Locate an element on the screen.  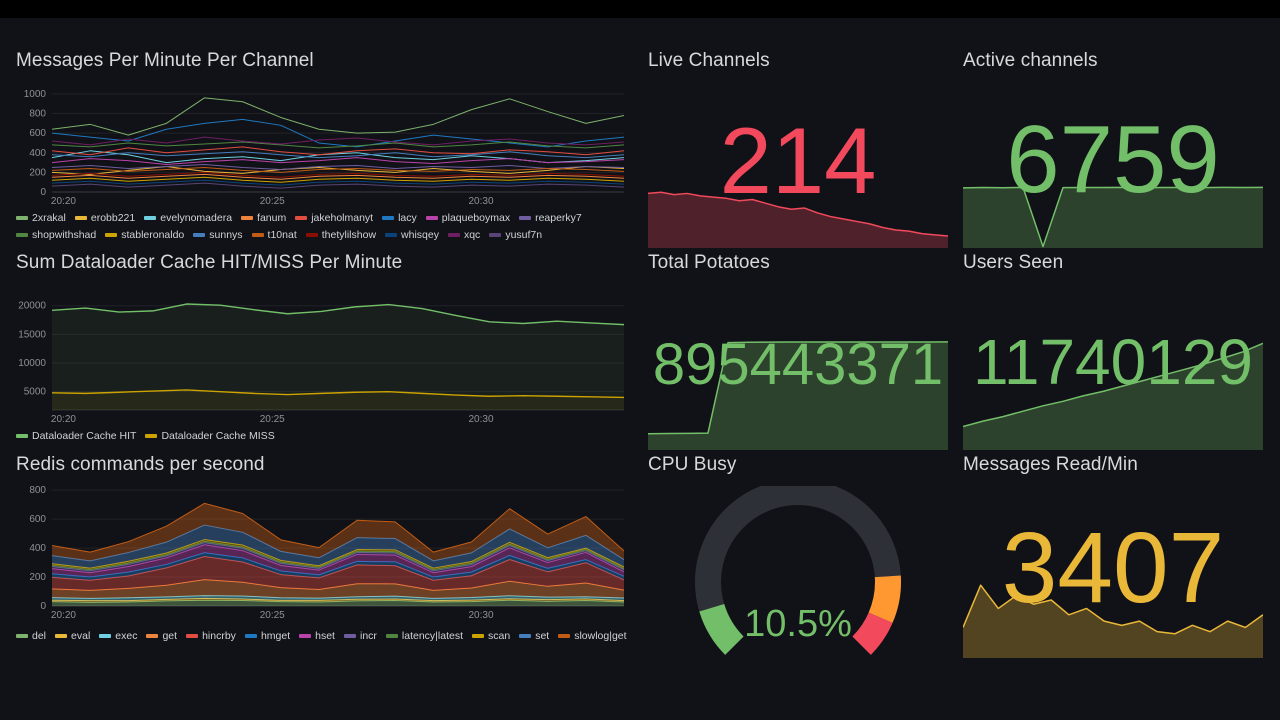
legend-item-jakeholmanyt: jakeholmanyt is located at coordinates (334, 218).